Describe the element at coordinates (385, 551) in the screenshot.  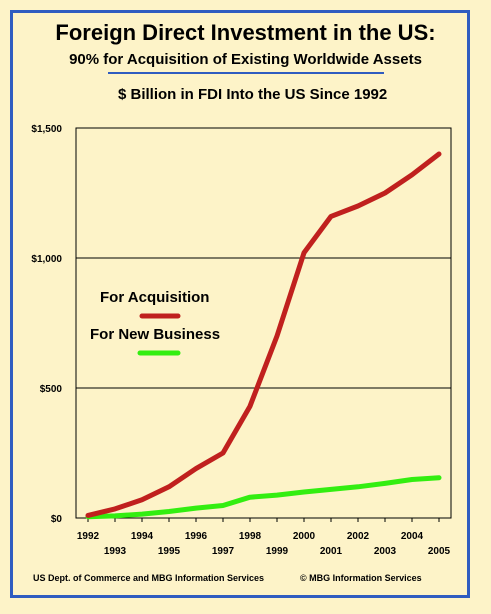
I see `x-tick-label: 2003` at that location.